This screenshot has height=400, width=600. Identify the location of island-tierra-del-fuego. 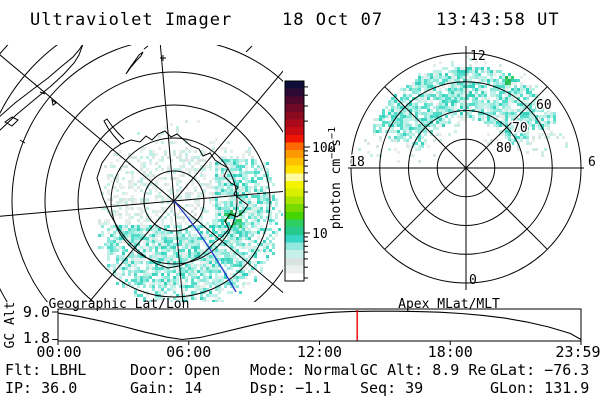
(11, 121).